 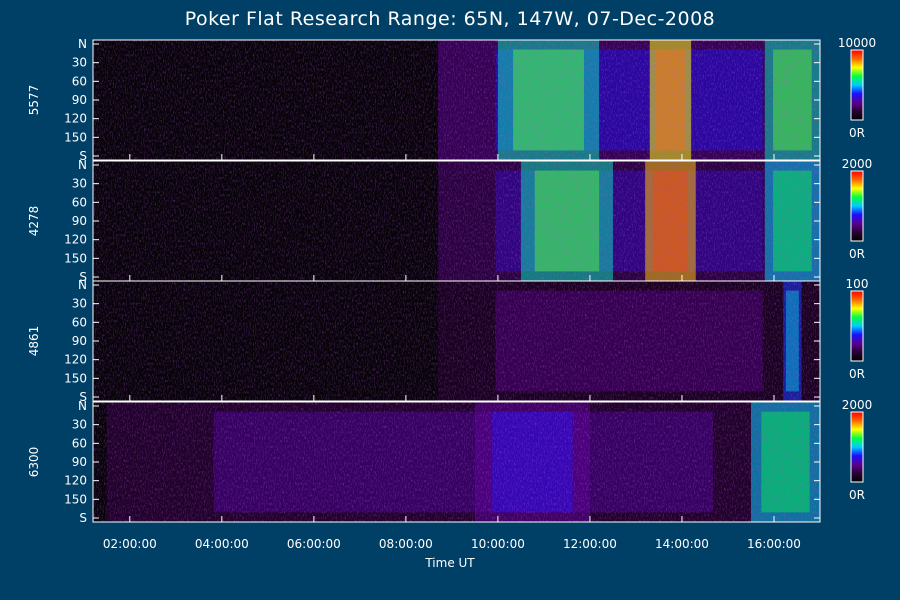 What do you see at coordinates (590, 544) in the screenshot?
I see `x-tick-label: 12:00:00` at bounding box center [590, 544].